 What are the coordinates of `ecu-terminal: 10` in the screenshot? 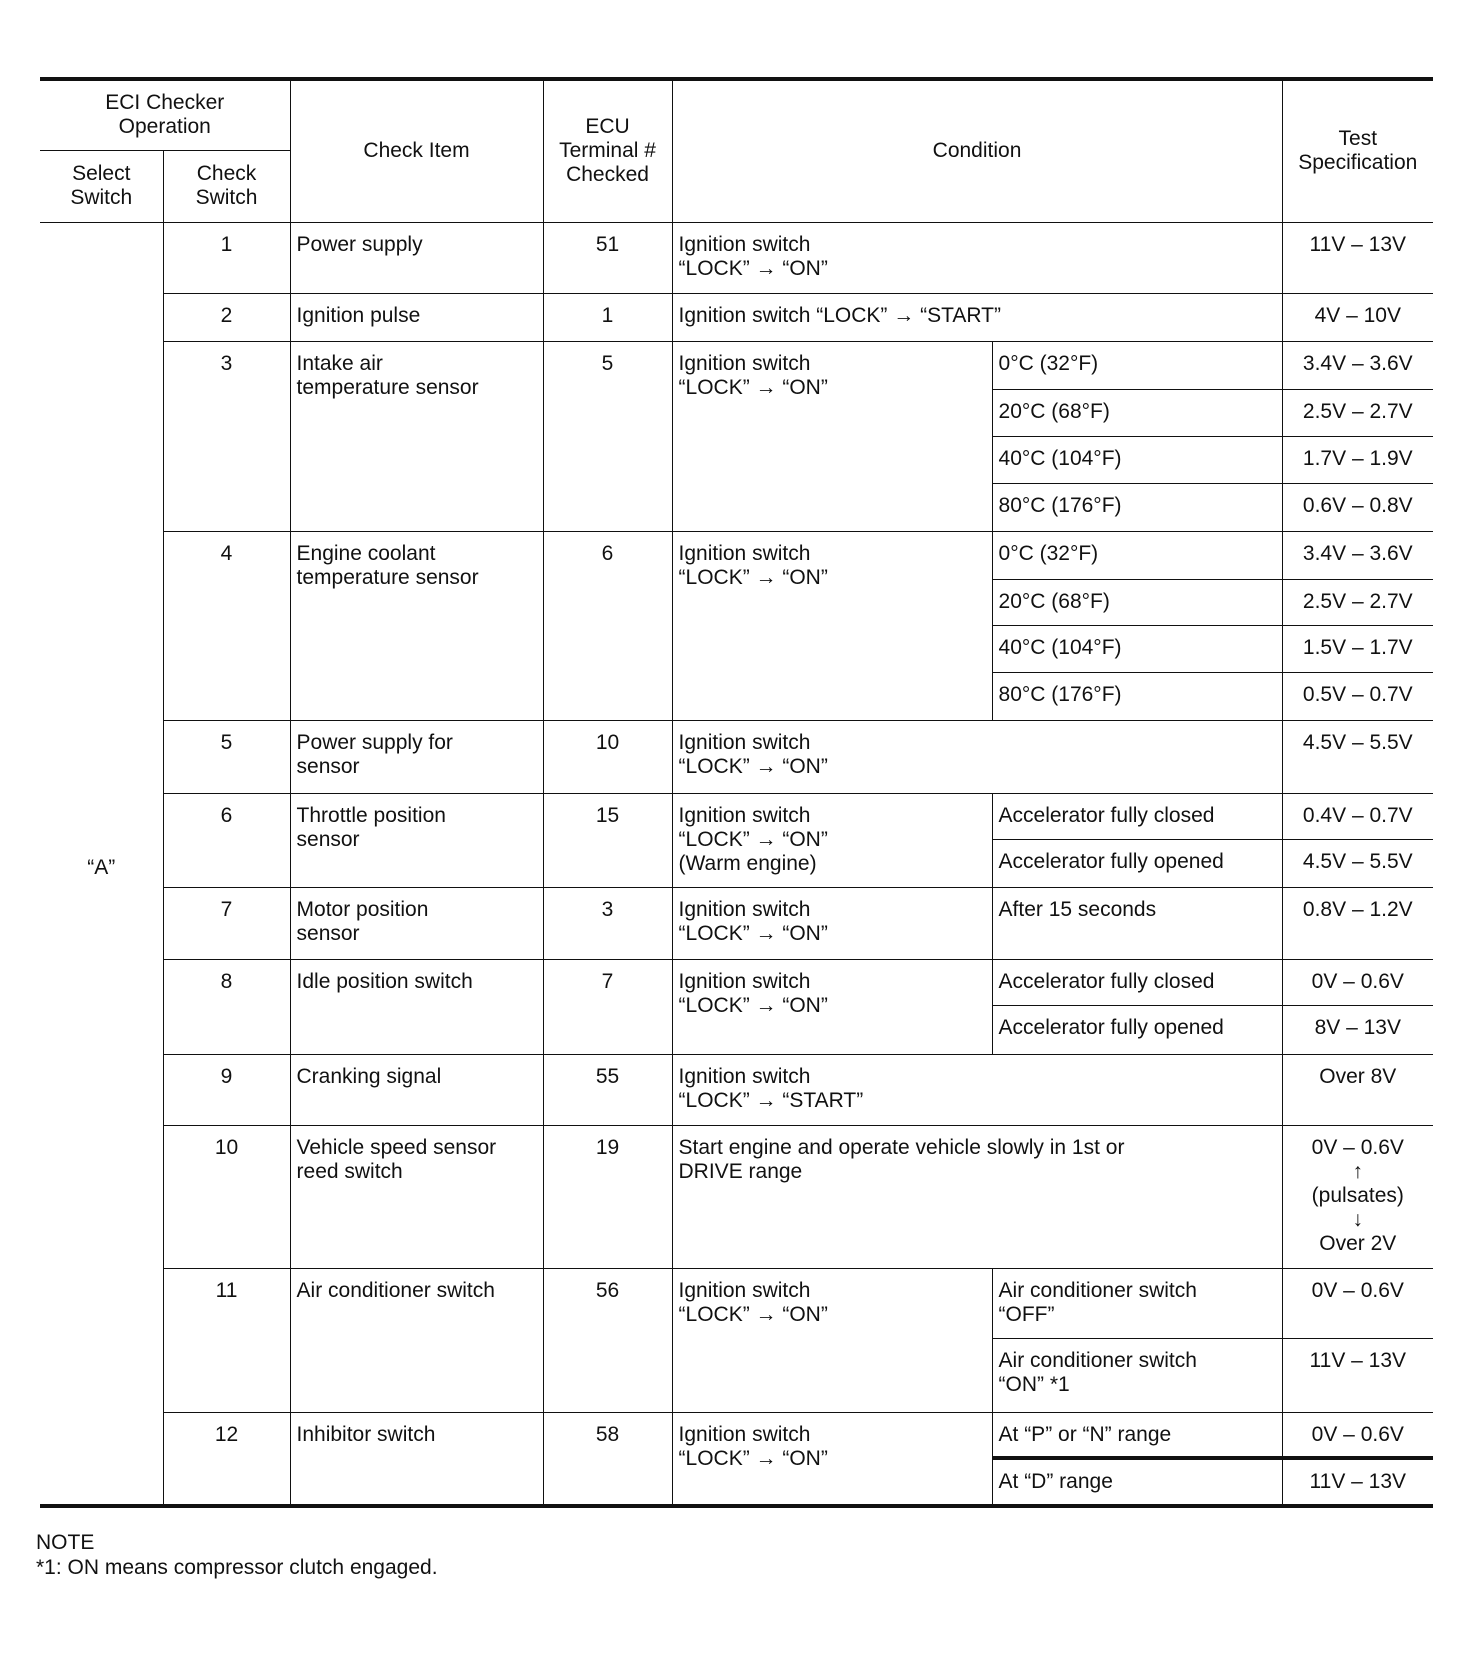 It's located at (607, 756).